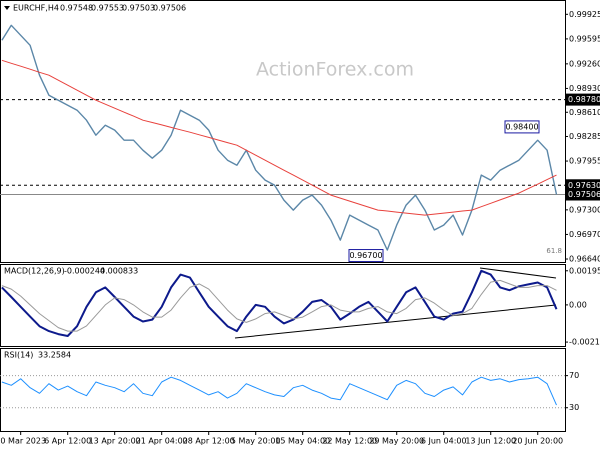 This screenshot has width=600, height=450. Describe the element at coordinates (34, 271) in the screenshot. I see `macd-title: MACD(12,26,9)` at that location.